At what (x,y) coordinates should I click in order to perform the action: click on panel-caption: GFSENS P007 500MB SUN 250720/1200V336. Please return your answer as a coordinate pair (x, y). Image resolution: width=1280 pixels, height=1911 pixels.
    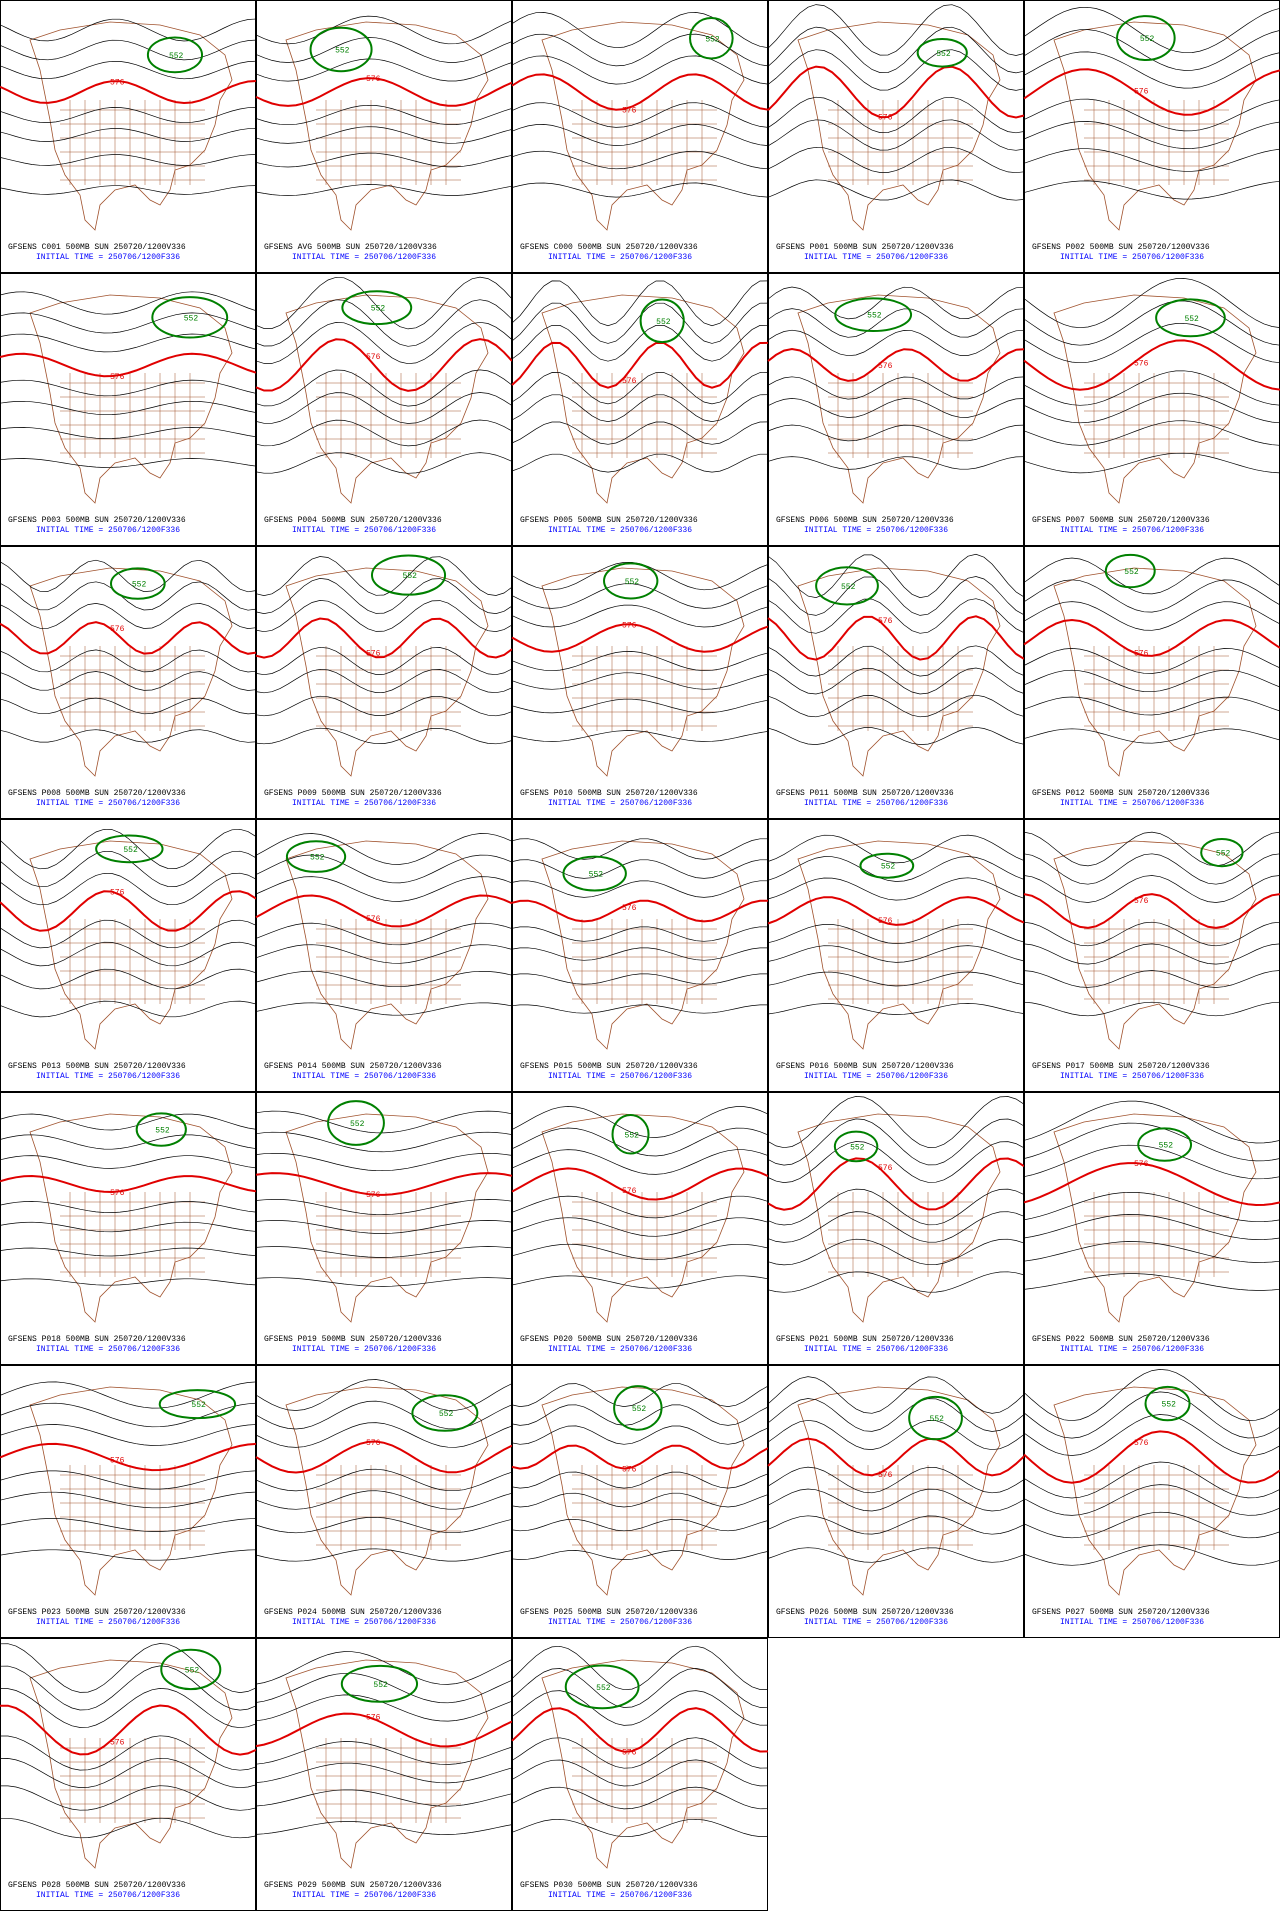
    Looking at the image, I should click on (1121, 520).